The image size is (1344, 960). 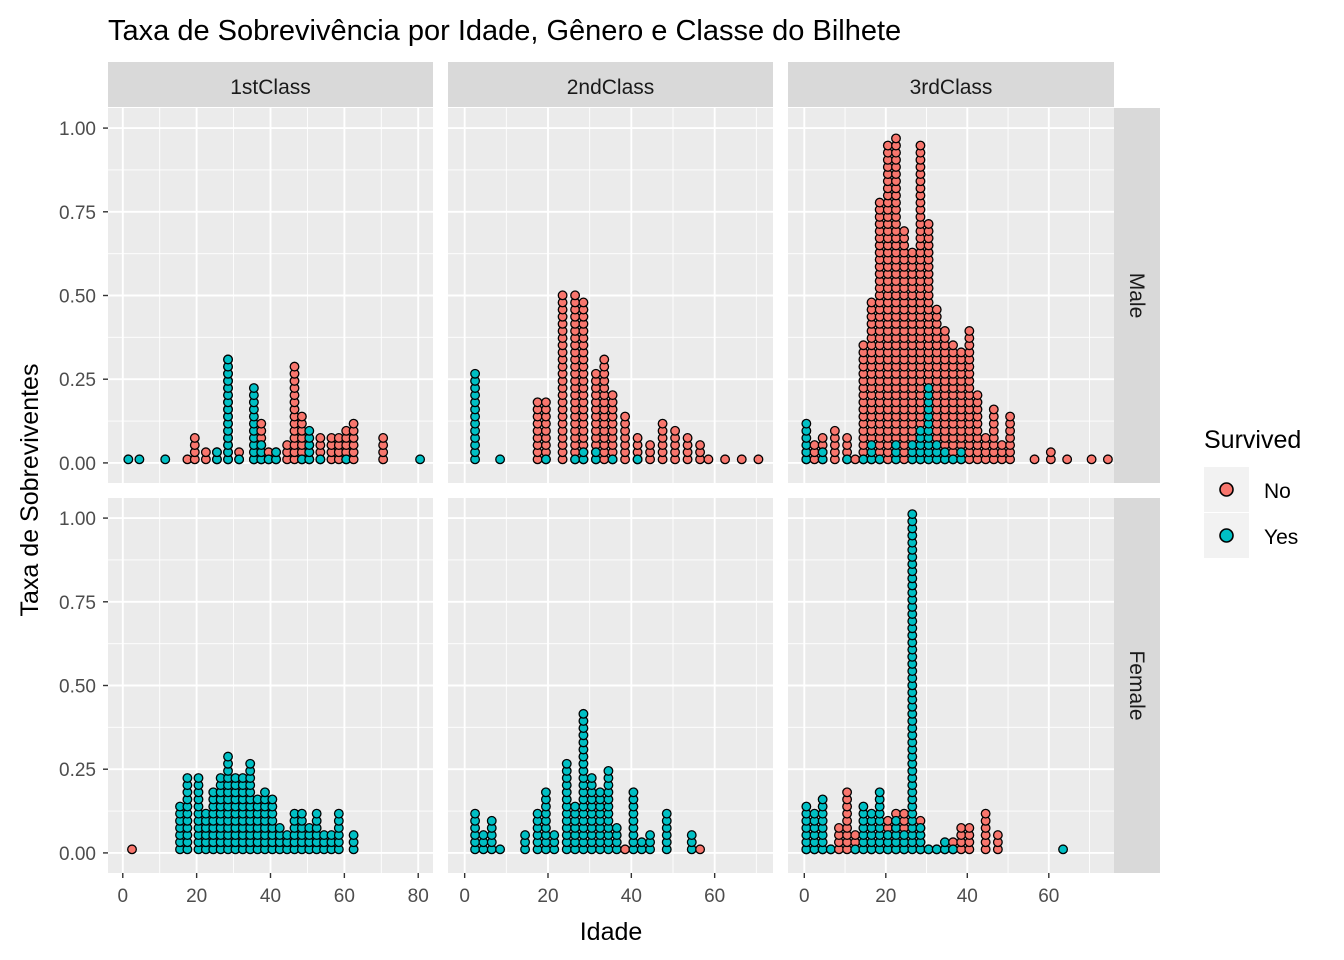 I want to click on x-axis-title: Idade, so click(x=611, y=932).